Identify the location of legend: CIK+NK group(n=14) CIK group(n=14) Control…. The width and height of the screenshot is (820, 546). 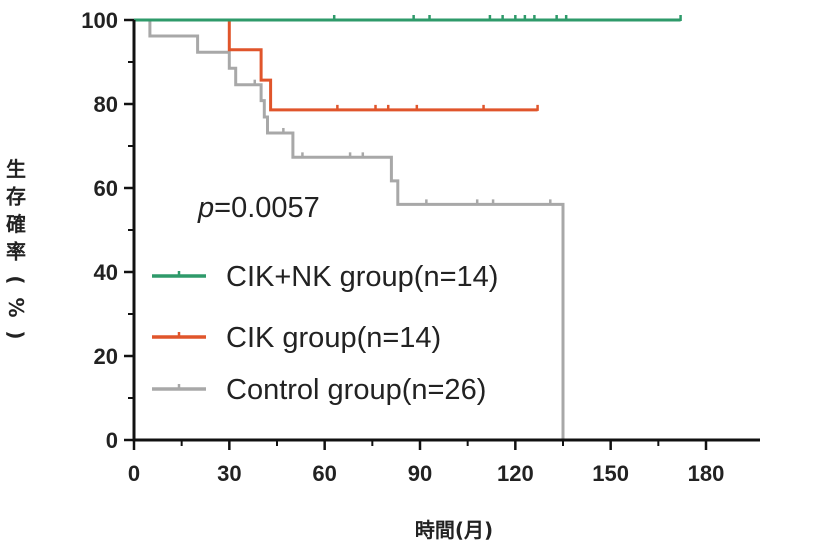
(325, 333).